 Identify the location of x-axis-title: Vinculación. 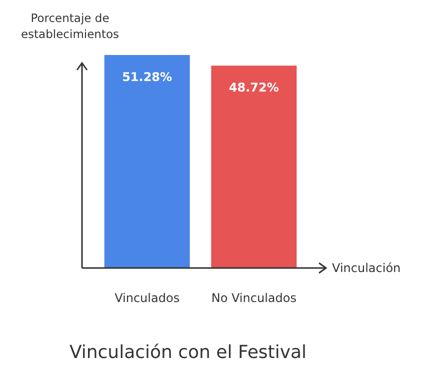
(366, 268).